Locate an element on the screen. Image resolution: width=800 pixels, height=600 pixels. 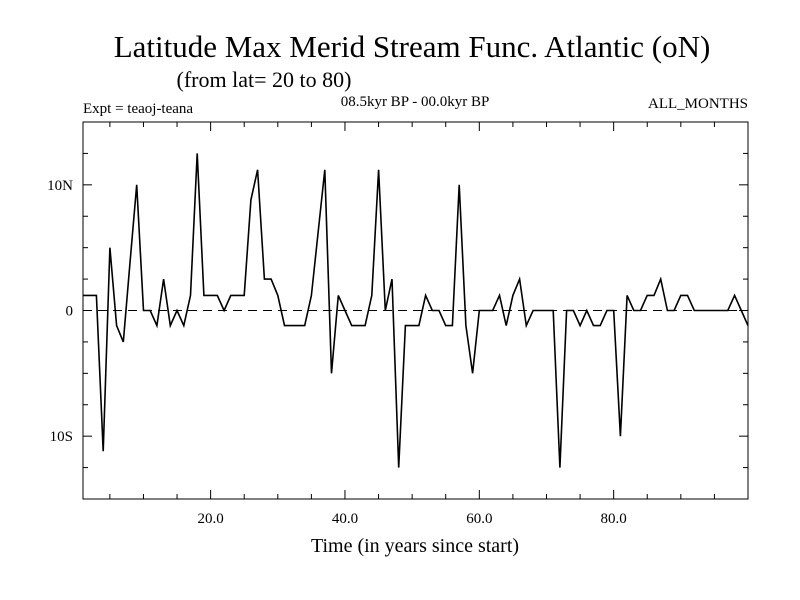
y-tick-label: 10N is located at coordinates (60, 186).